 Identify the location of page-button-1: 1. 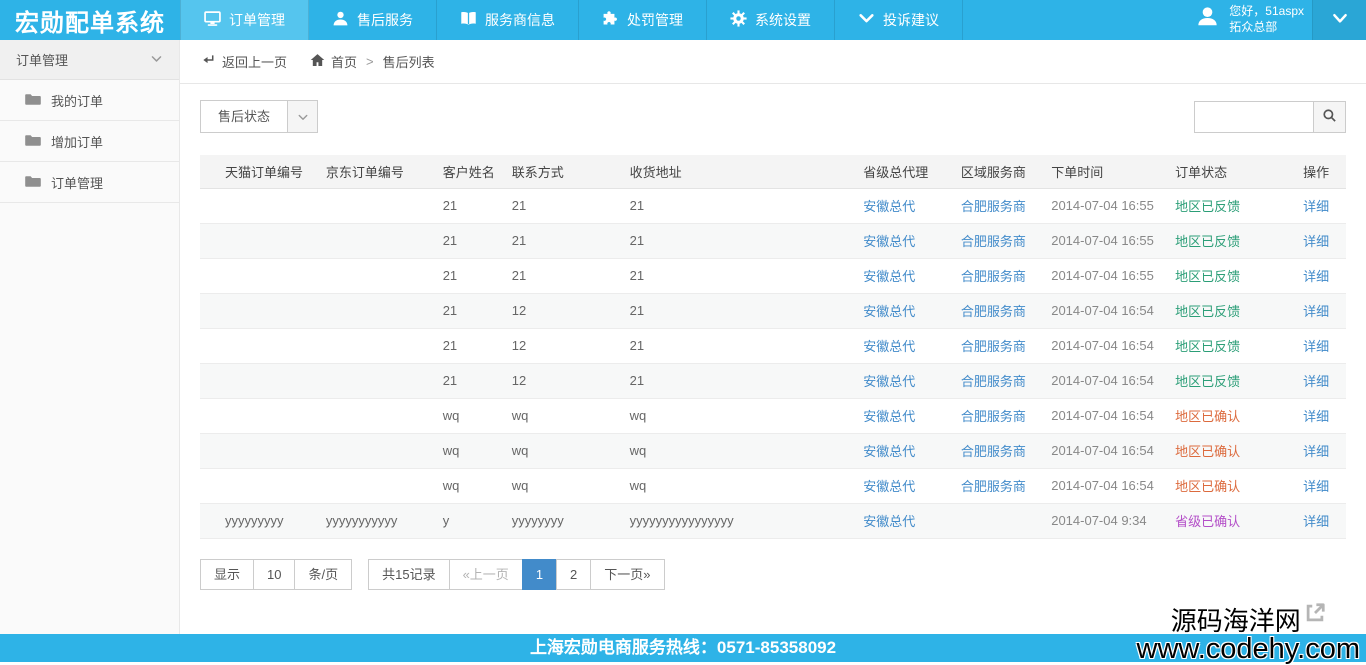
(539, 574).